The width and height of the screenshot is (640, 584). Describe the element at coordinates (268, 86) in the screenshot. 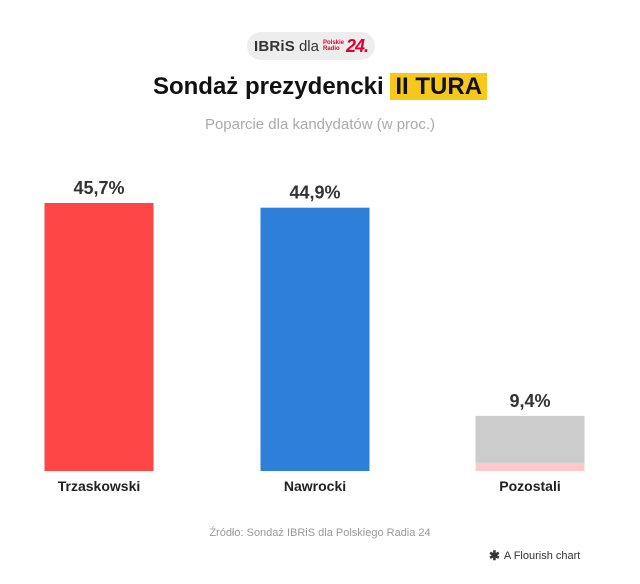

I see `chart-title-main: Sondaż prezydencki` at that location.